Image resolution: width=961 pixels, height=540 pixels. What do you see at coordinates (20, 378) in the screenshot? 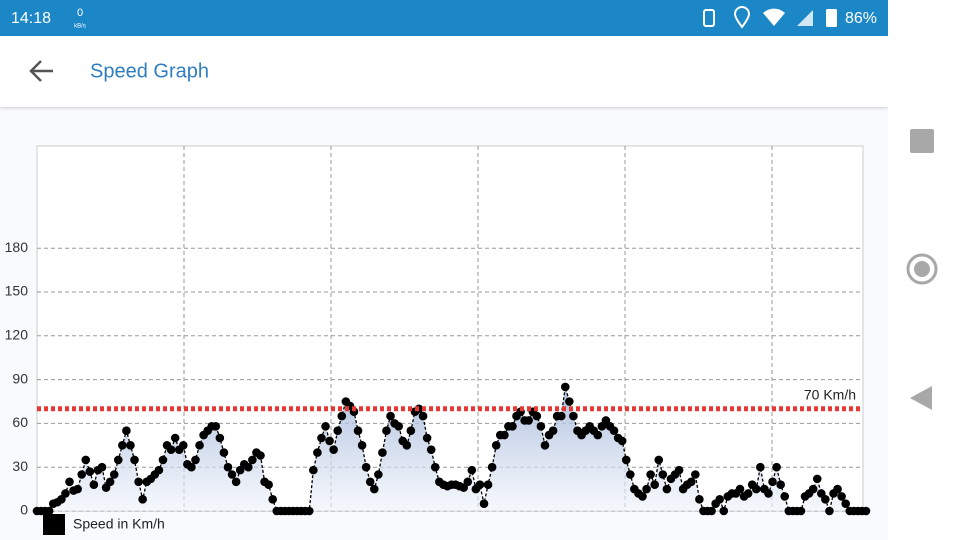
I see `y-tick-label: 90` at bounding box center [20, 378].